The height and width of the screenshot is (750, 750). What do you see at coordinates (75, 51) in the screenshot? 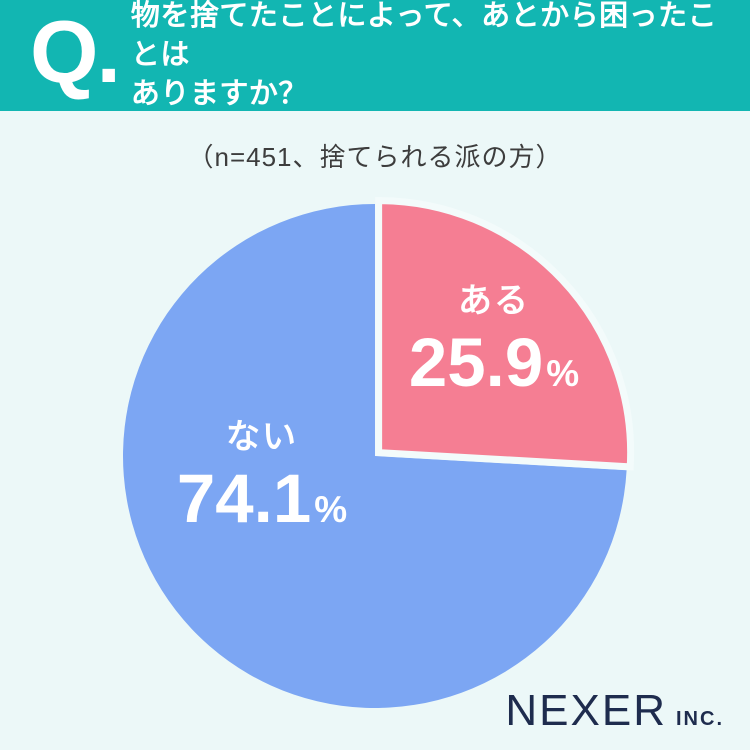
I see `q-mark-logo: Q.` at bounding box center [75, 51].